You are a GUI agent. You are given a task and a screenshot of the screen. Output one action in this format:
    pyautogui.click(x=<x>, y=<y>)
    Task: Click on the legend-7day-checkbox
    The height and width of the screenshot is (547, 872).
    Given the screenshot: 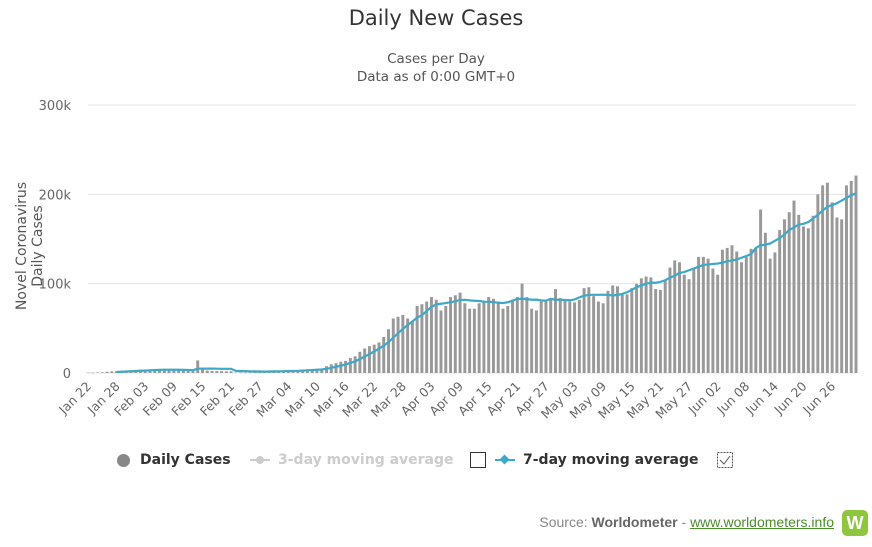 What is the action you would take?
    pyautogui.click(x=725, y=460)
    